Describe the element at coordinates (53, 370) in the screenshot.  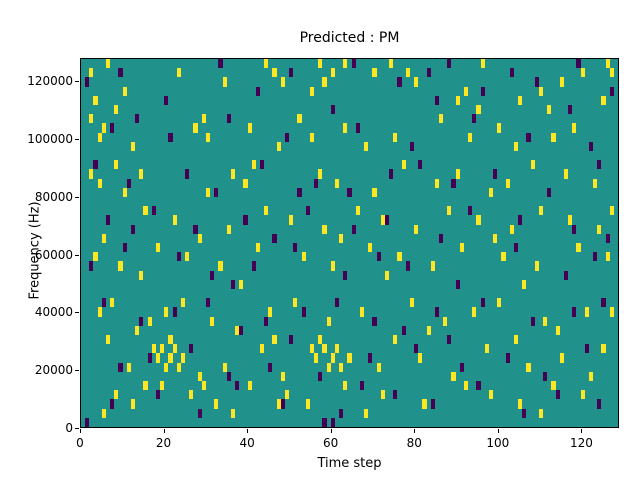
I see `y-tick-label: 20000` at that location.